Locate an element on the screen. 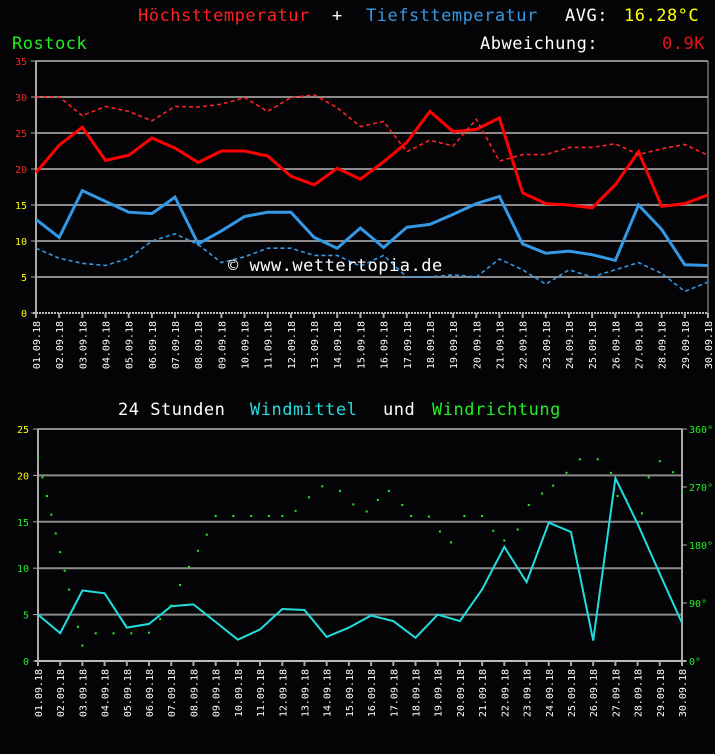  chart-title-min: Tiefsttemperatur is located at coordinates (452, 16).